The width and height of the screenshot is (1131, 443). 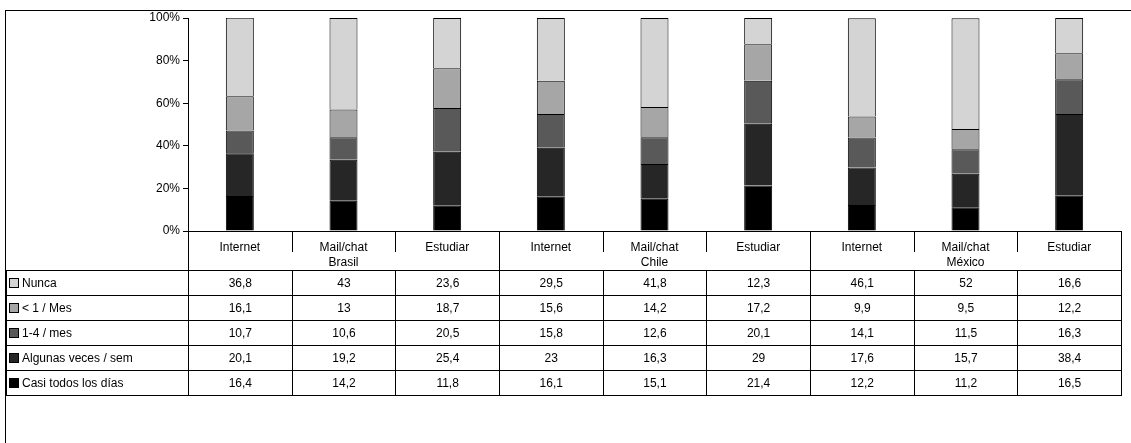 I want to click on data-label: 12,6, so click(x=655, y=333).